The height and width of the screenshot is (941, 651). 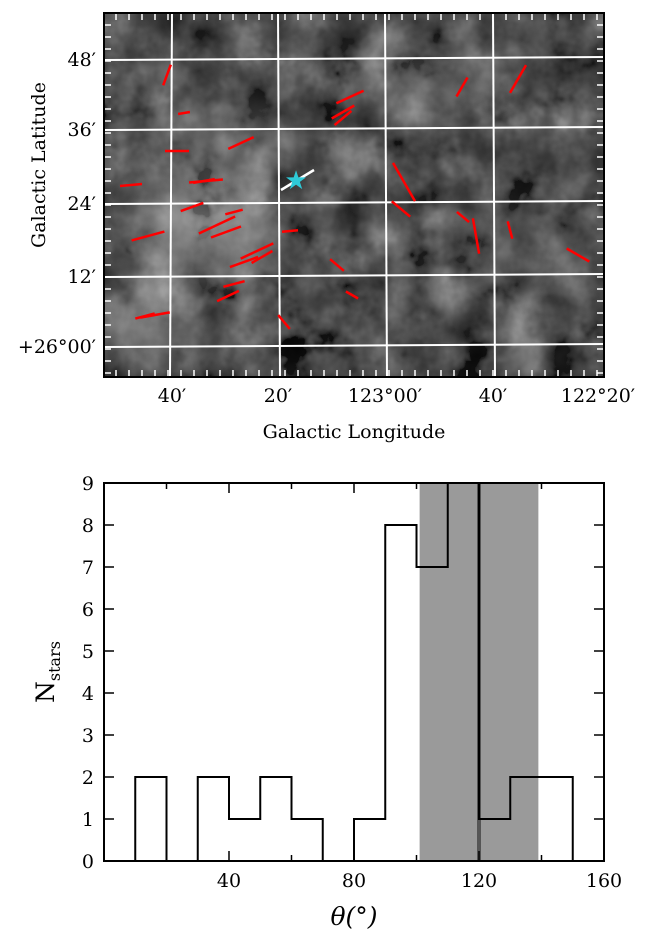 I want to click on histogram-x-tick-label: 40, so click(x=229, y=881).